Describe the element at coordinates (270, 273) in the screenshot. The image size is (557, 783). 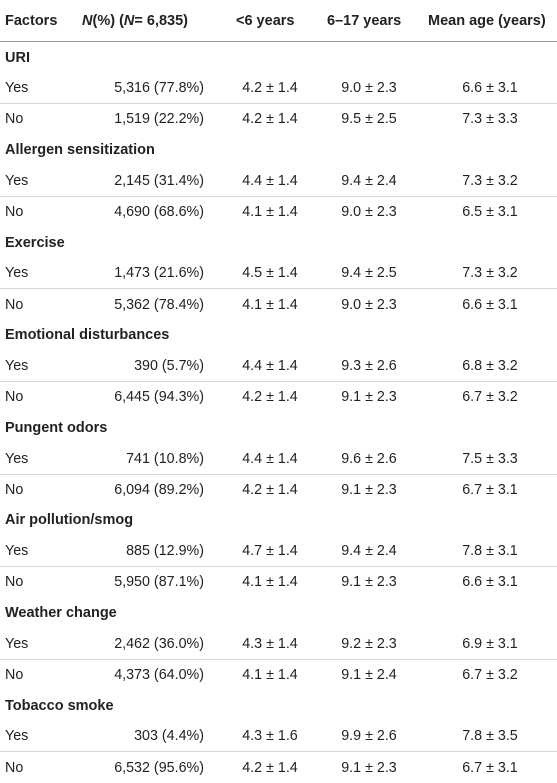
I see `cell-under-6: 4.5 ± 1.4` at that location.